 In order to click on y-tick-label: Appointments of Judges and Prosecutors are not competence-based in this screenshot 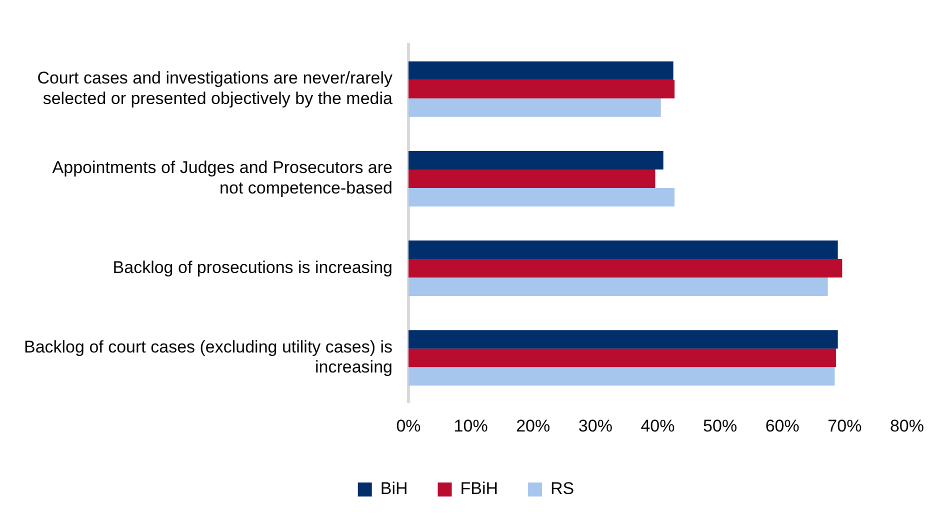, I will do `click(222, 178)`.